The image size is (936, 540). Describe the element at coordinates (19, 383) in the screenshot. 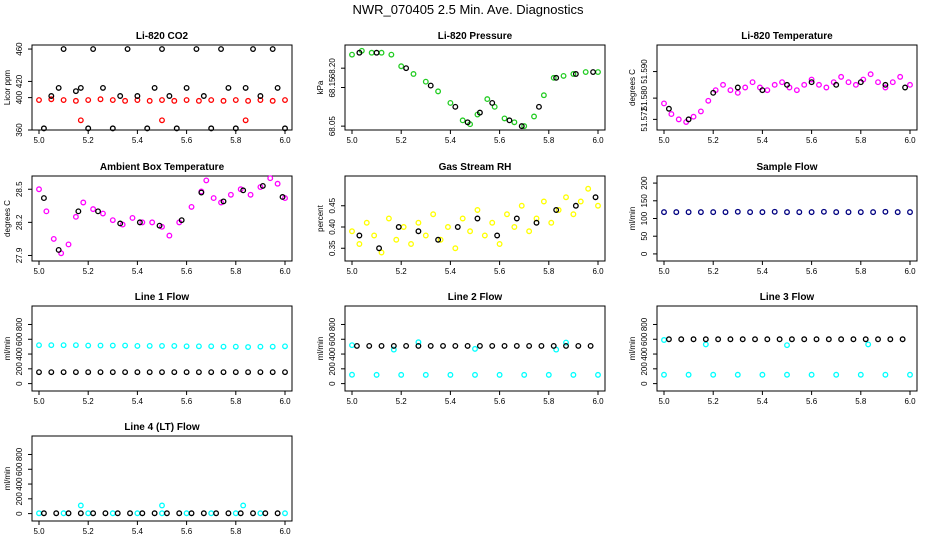

I see `line-1-flow-ytick-label: 0` at that location.